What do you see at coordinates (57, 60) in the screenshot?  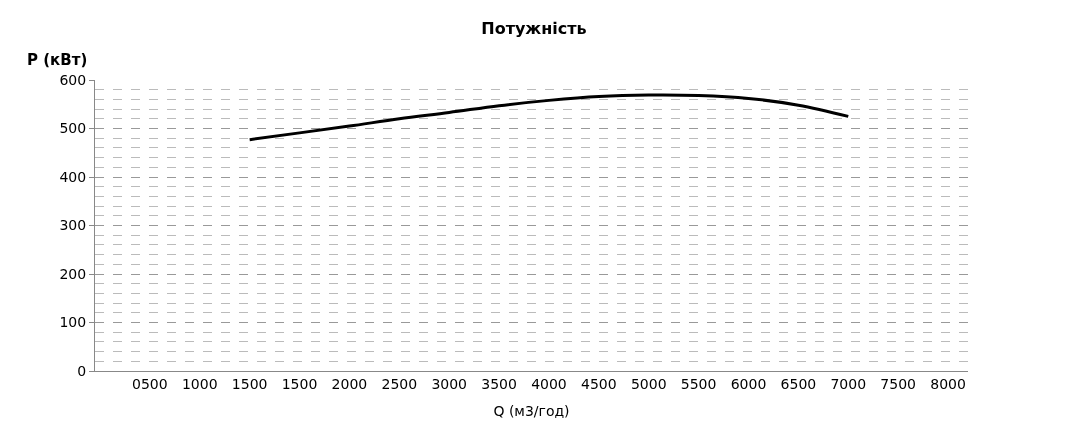 I see `y-axis-title: P (кВт)` at bounding box center [57, 60].